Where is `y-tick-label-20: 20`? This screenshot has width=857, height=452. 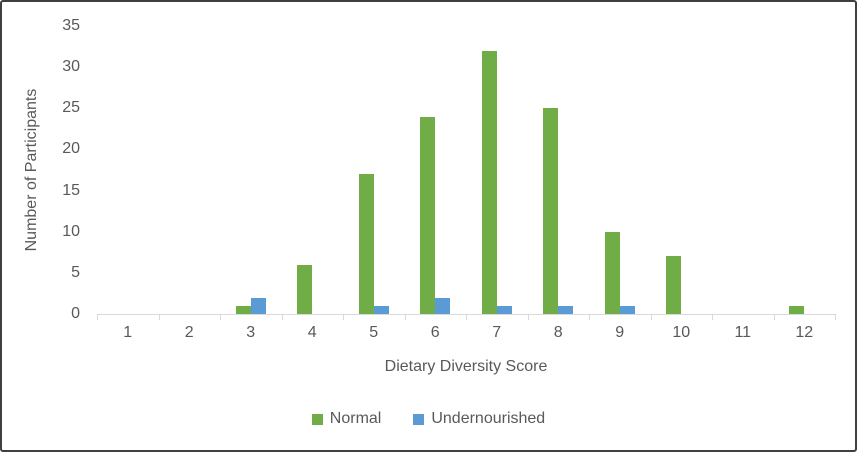 y-tick-label-20: 20 is located at coordinates (71, 149).